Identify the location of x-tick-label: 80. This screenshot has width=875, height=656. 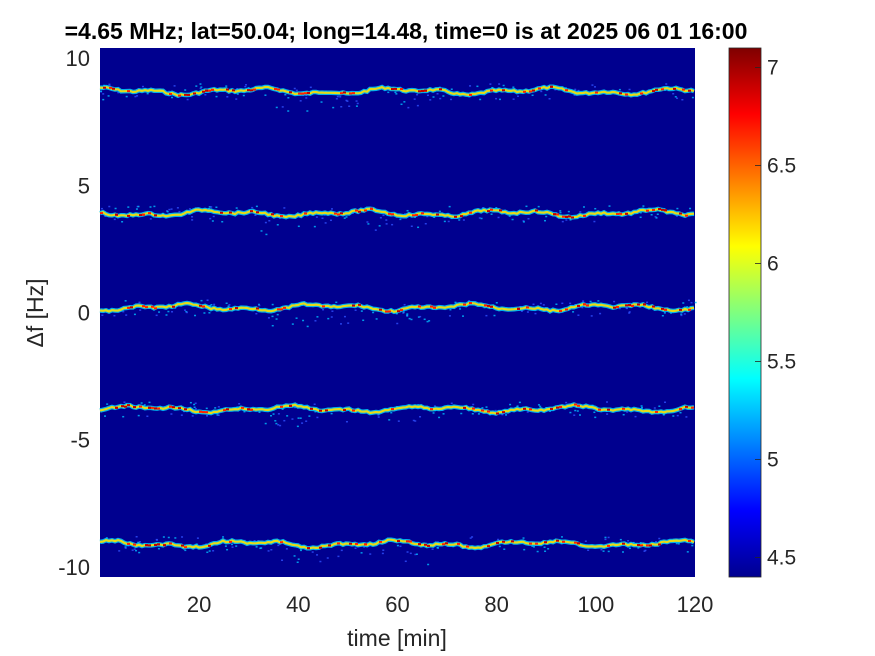
(496, 604).